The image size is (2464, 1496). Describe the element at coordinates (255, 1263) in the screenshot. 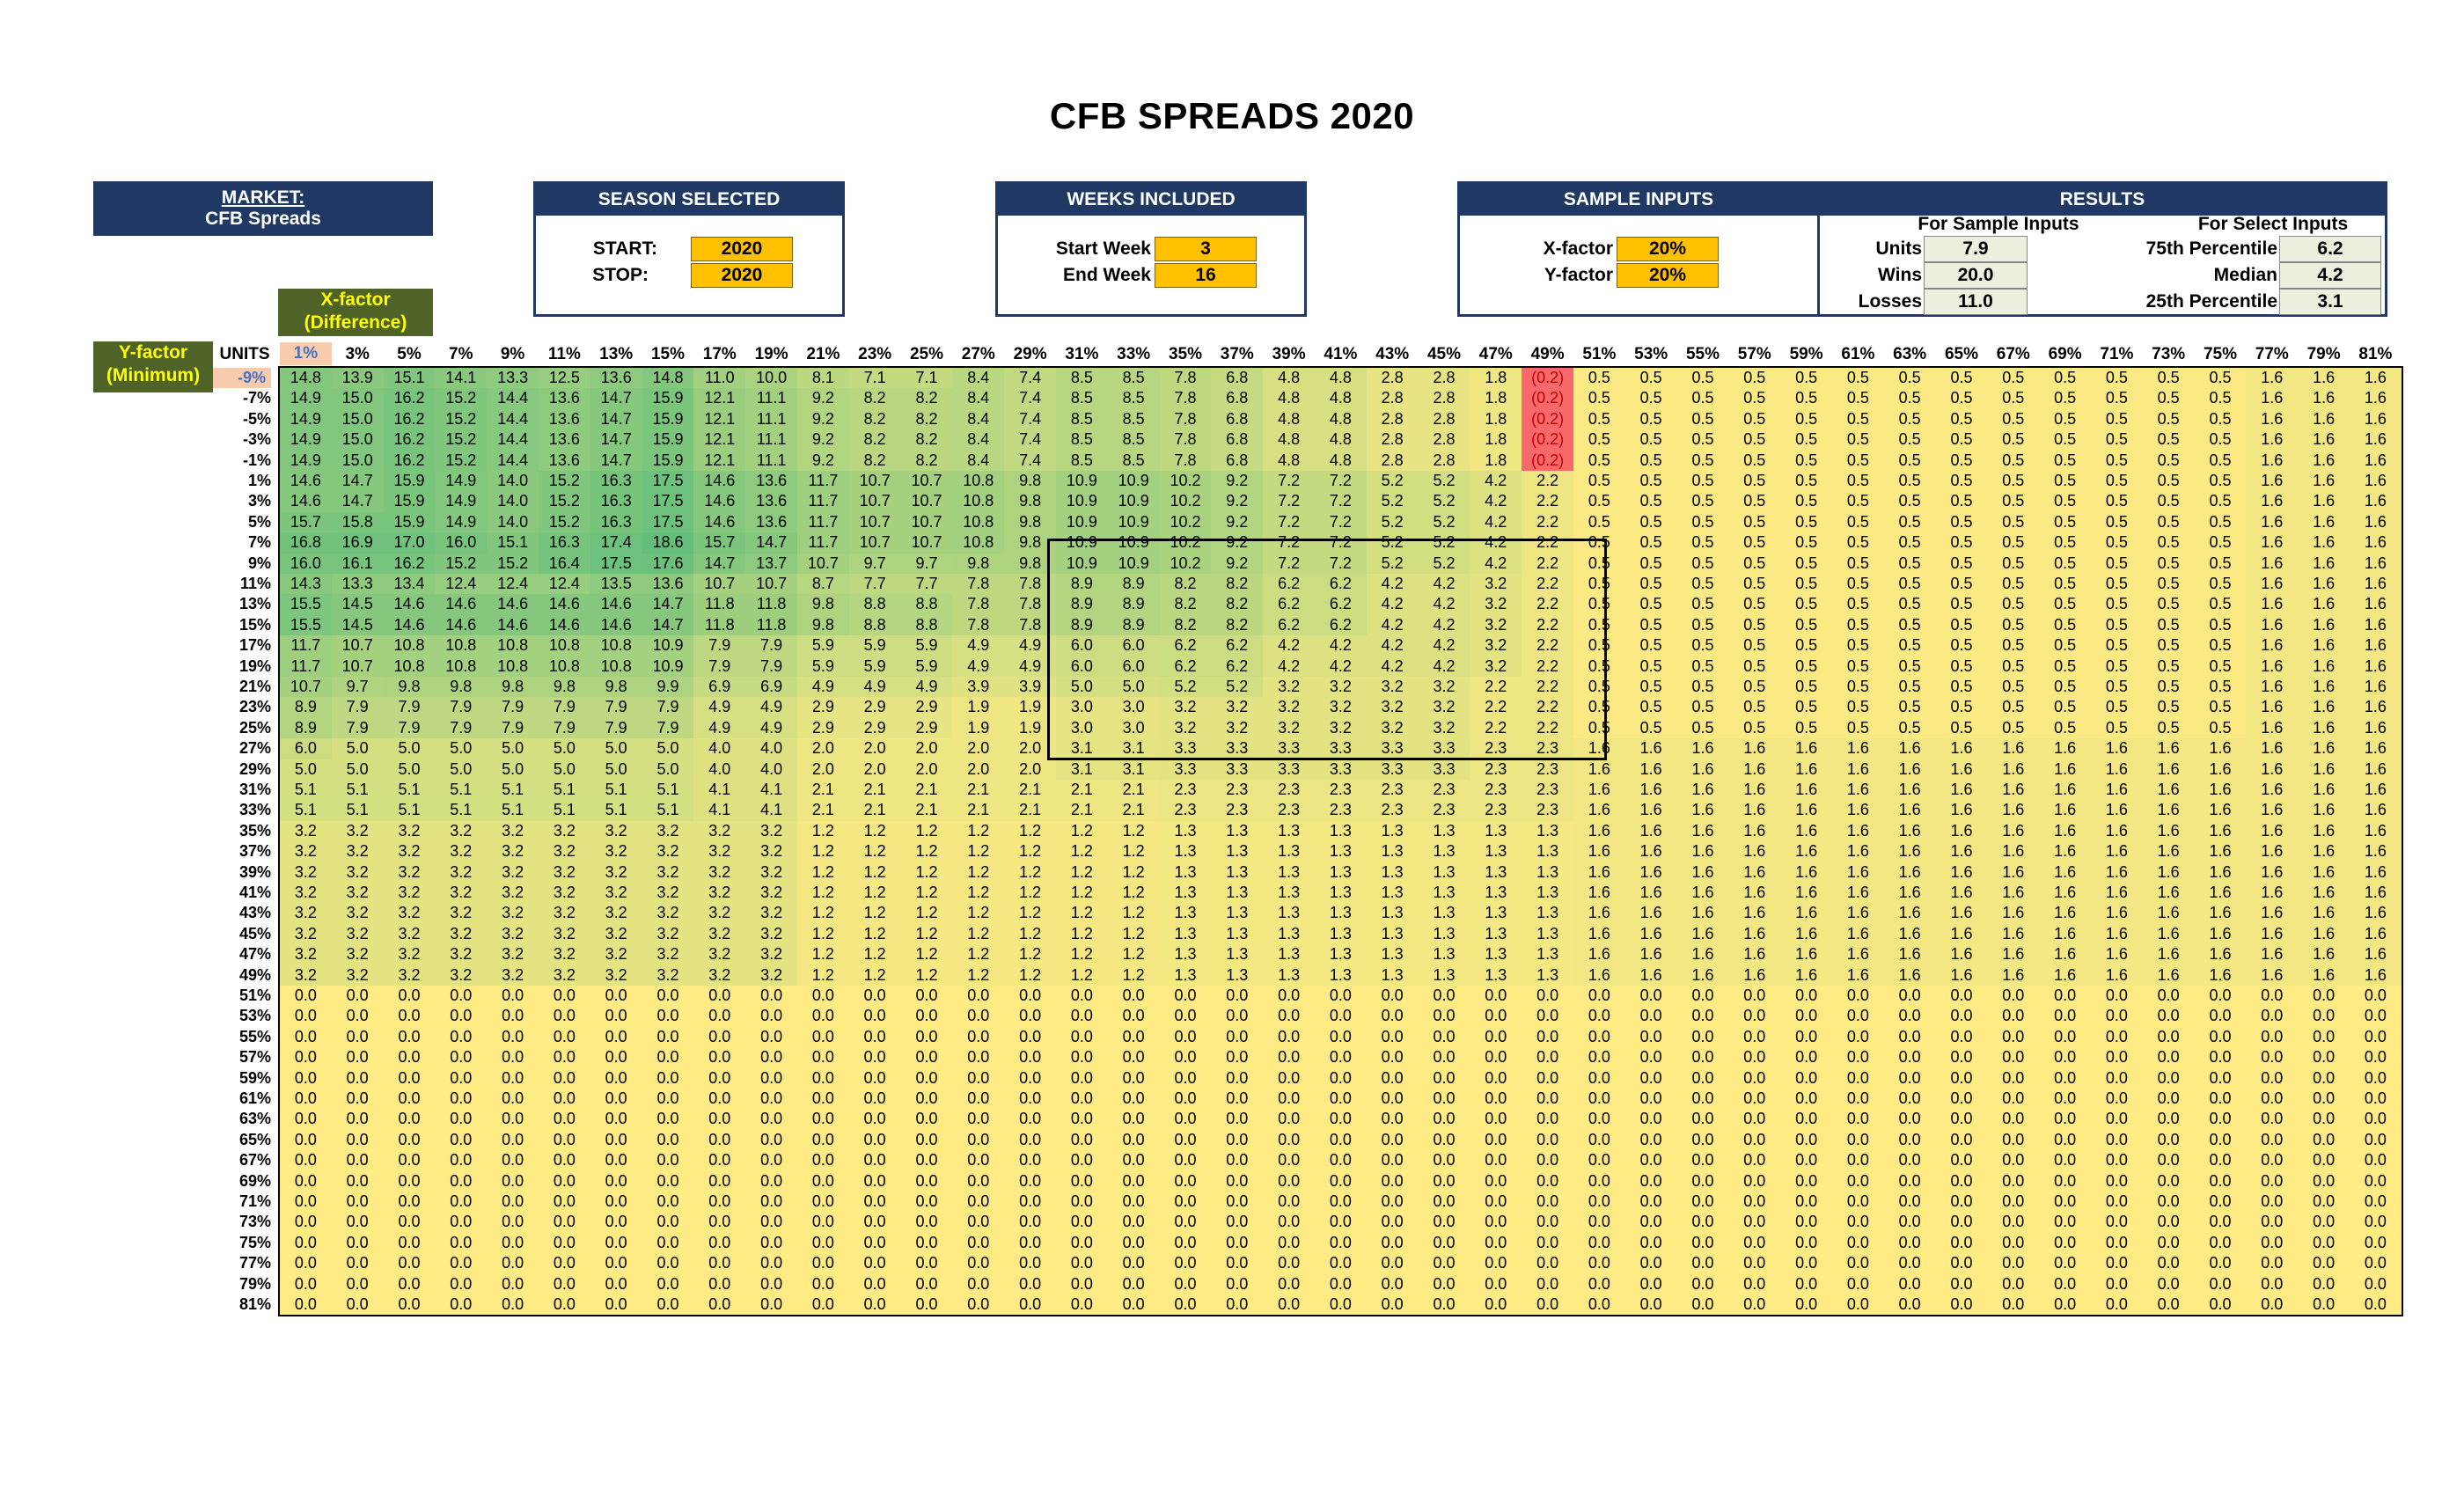

I see `row-header: 77%` at that location.